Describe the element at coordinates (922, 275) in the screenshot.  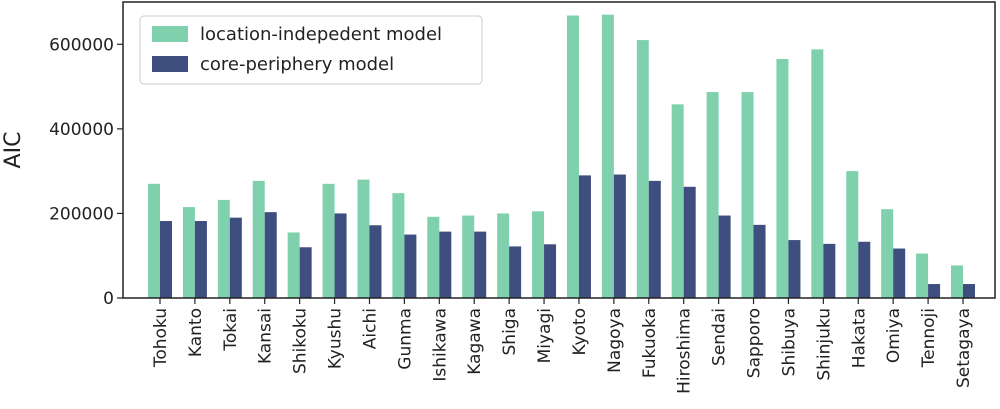
I see `bar-location-independent-tennoji` at that location.